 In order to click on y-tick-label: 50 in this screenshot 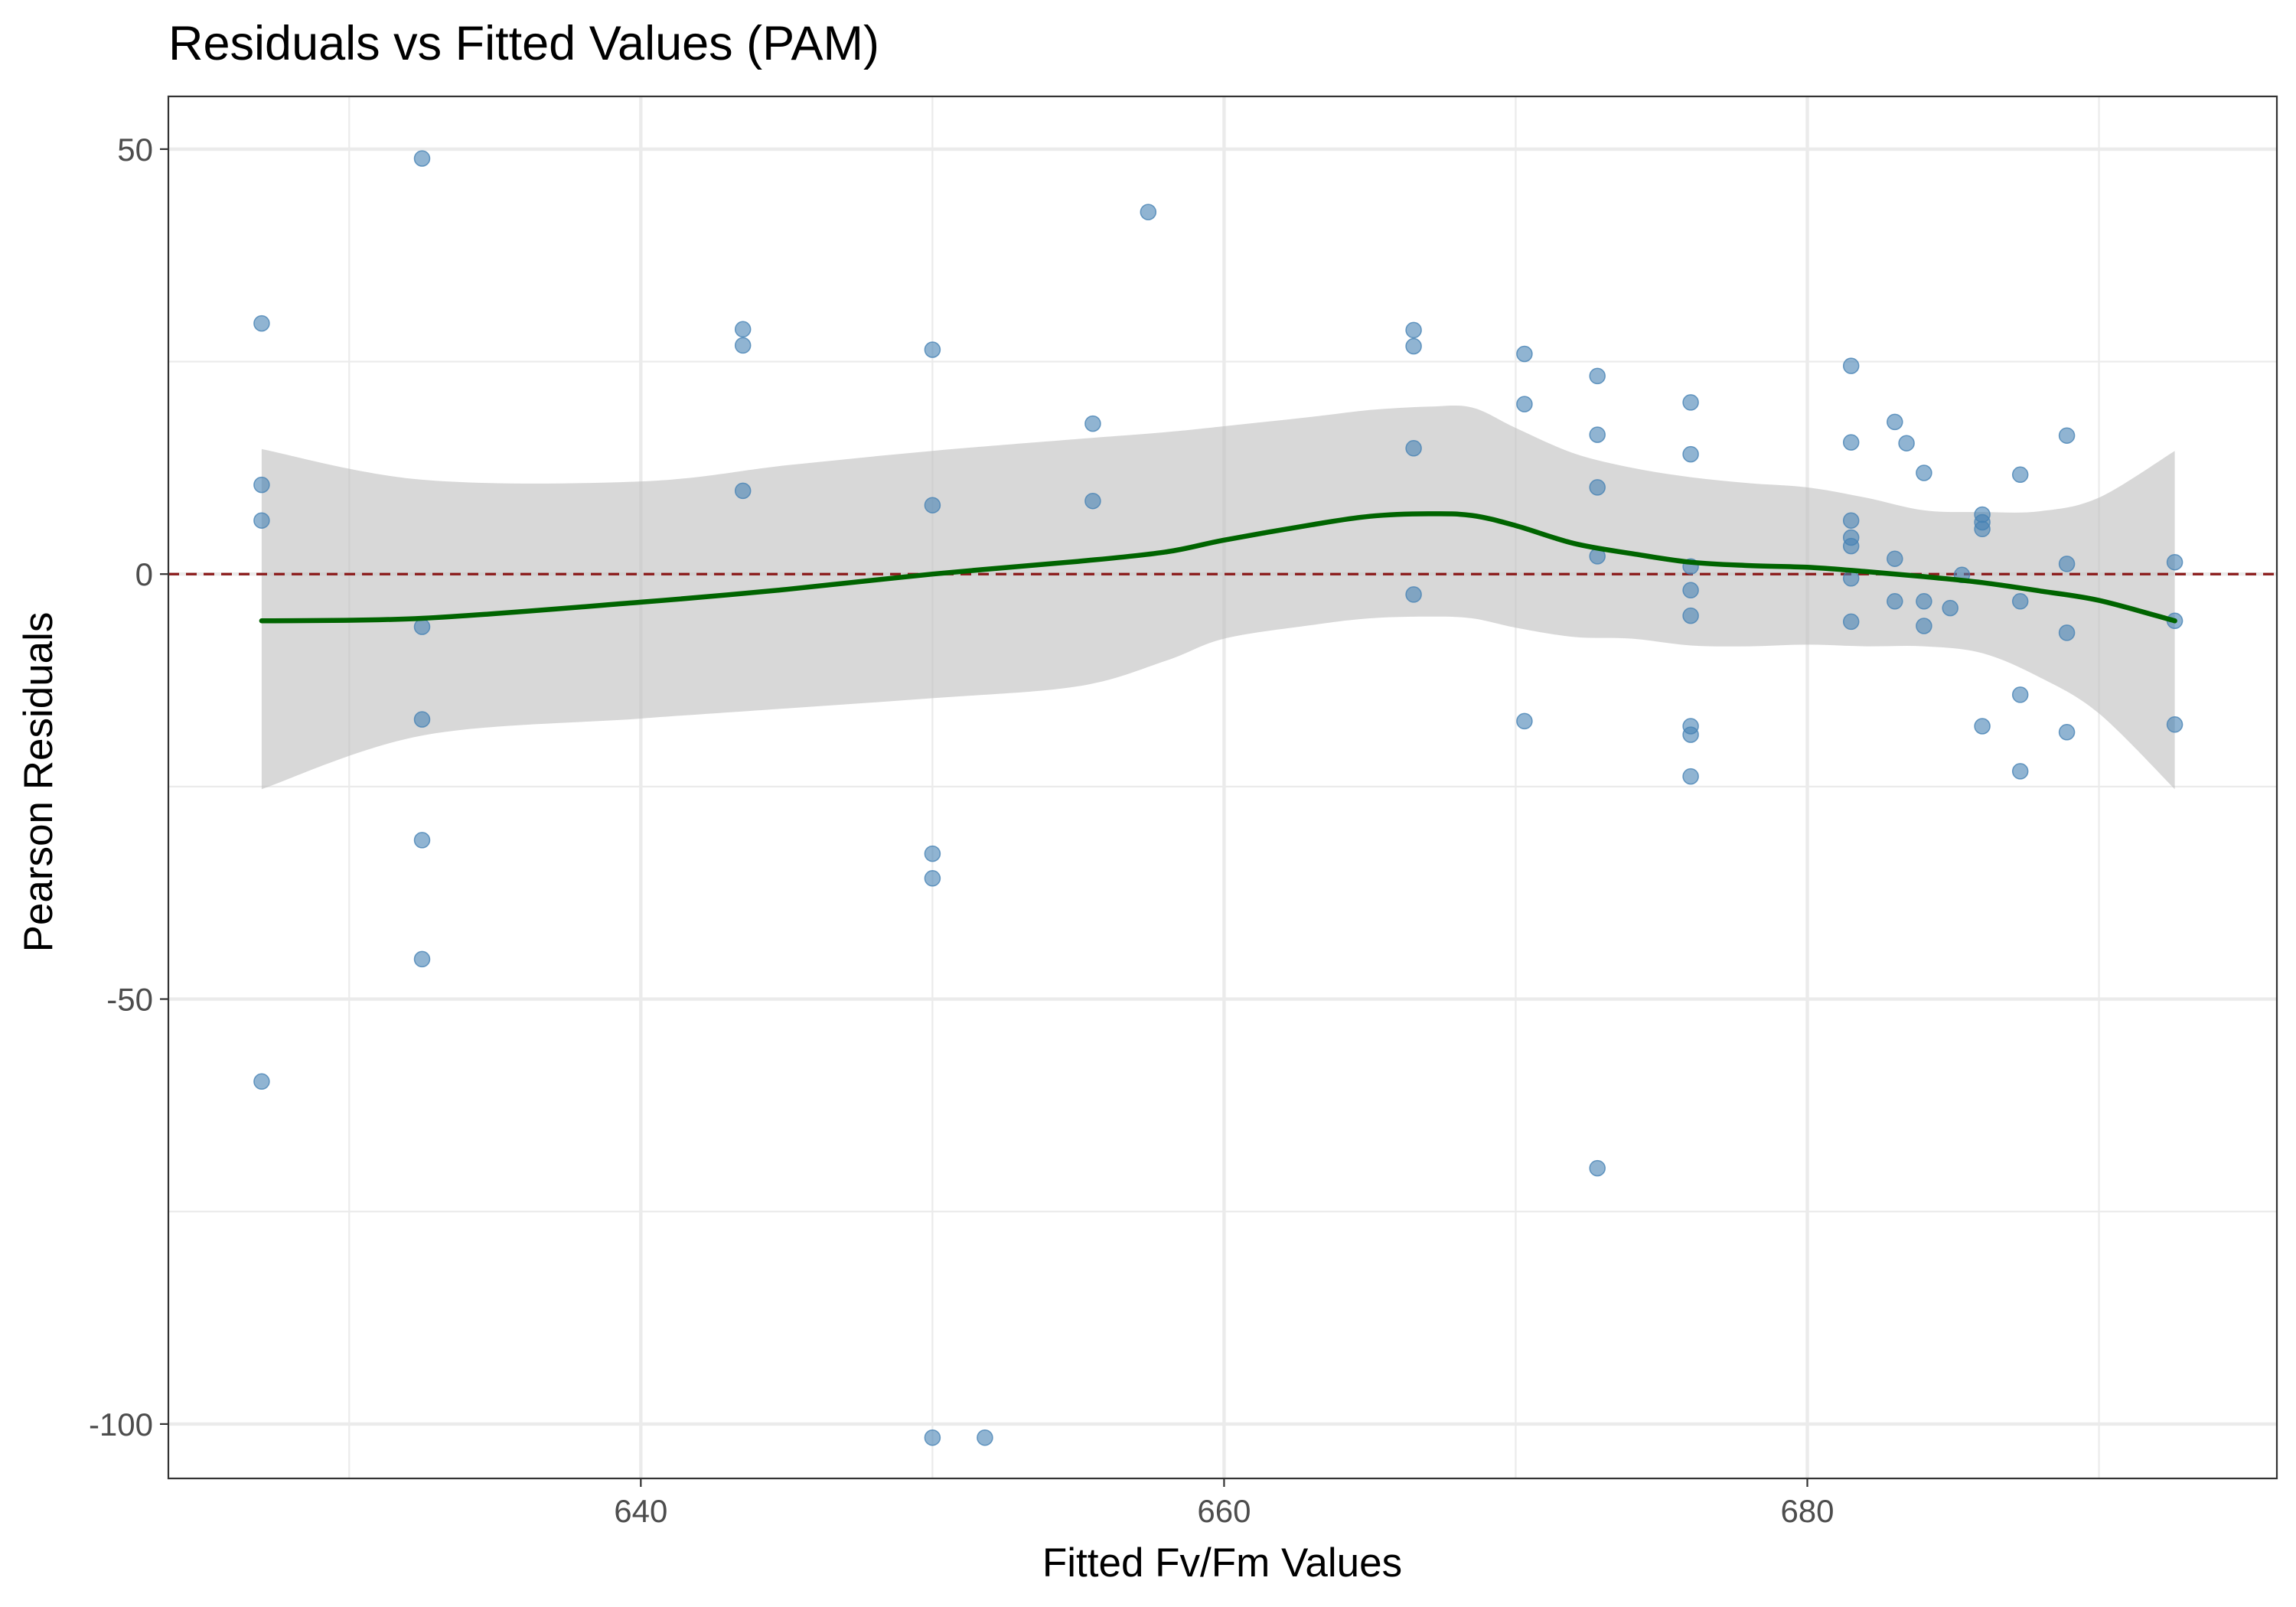, I will do `click(135, 150)`.